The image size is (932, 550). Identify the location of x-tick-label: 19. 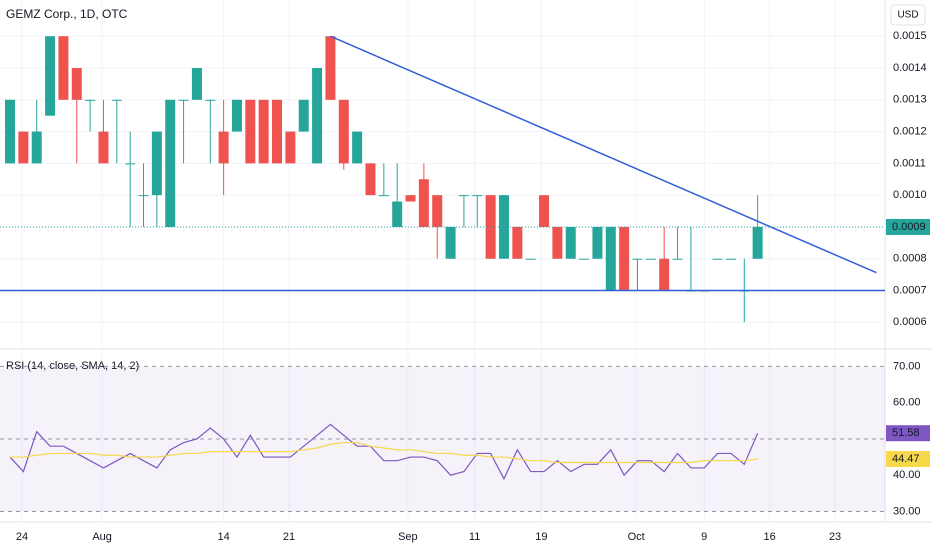
(541, 537).